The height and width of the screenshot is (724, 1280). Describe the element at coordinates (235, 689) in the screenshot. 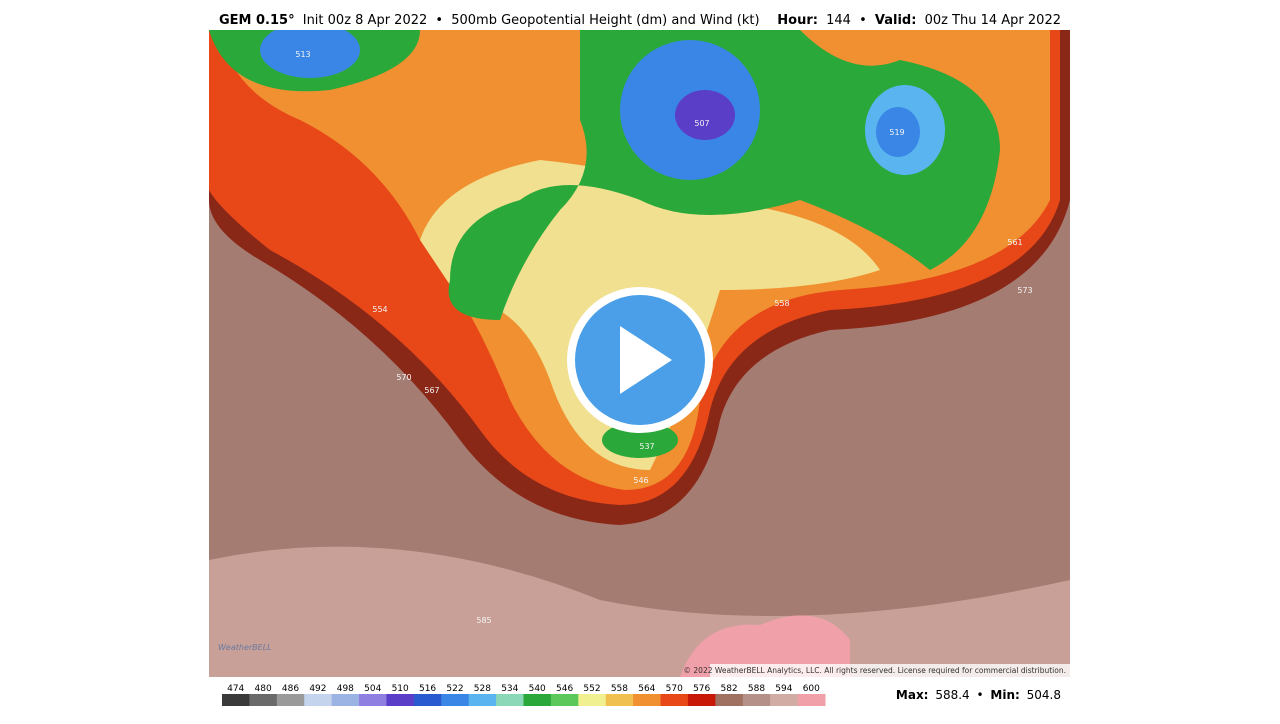

I see `colorbar-tick: 474` at that location.